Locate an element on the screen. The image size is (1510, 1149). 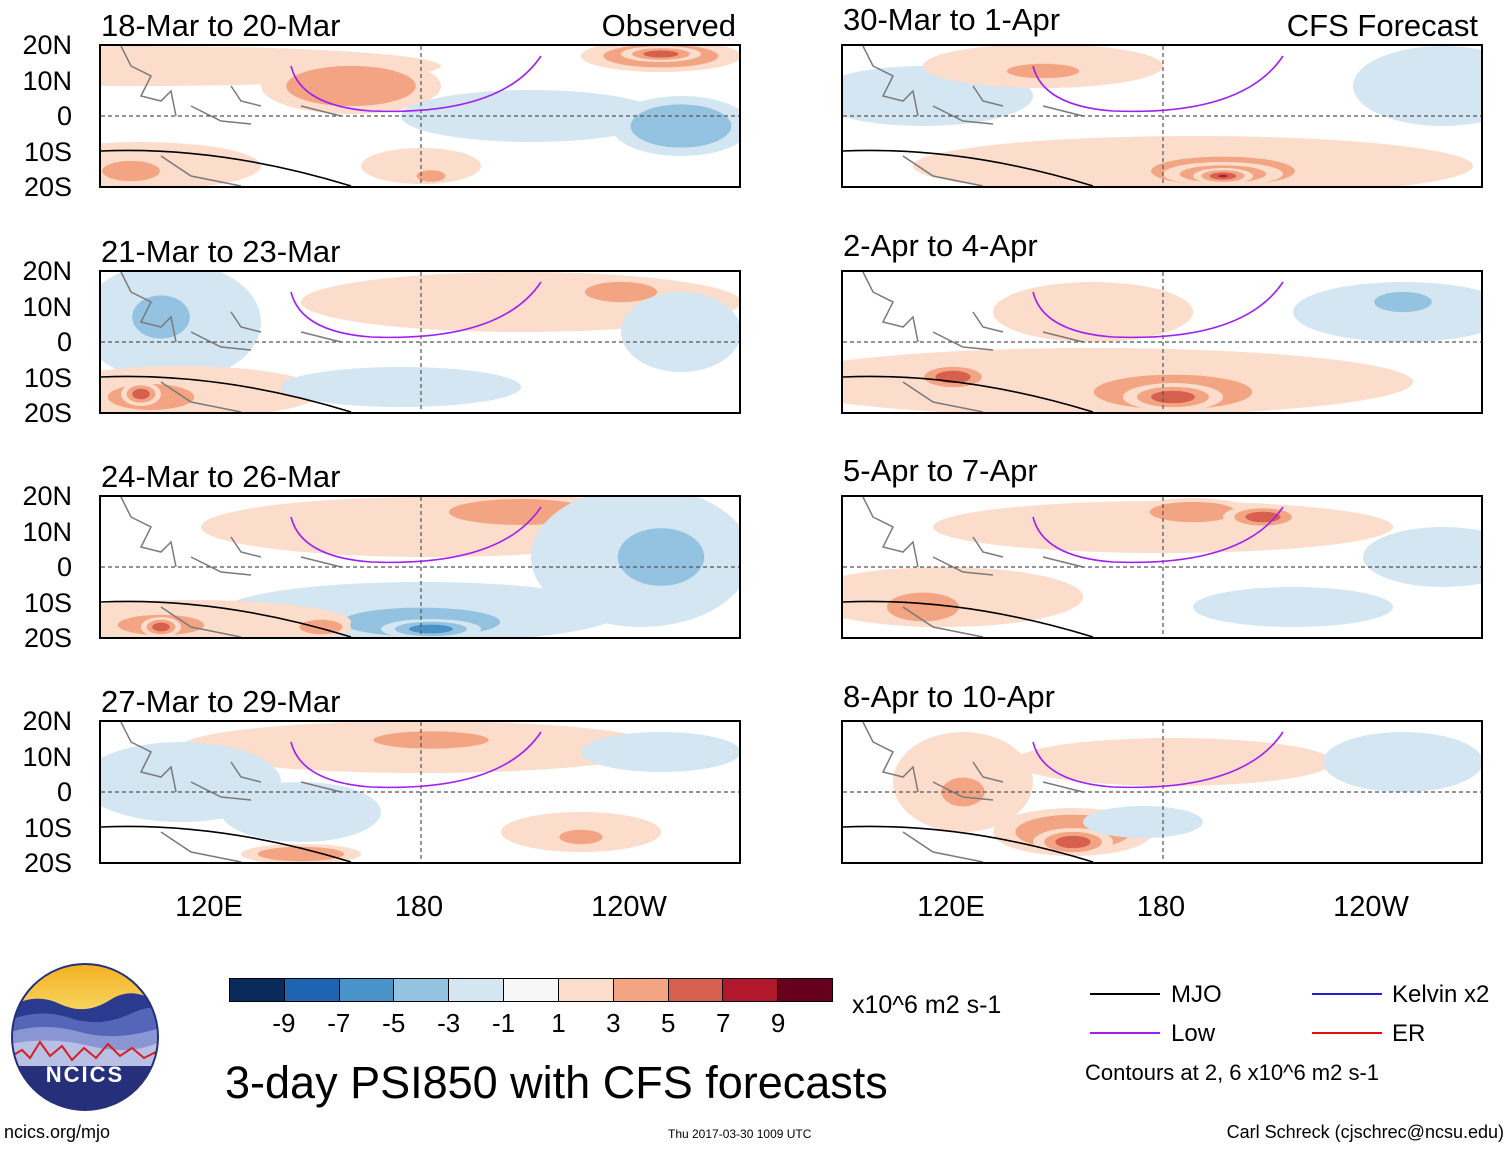
panel-title: 18-Mar to 20-Mar is located at coordinates (221, 25).